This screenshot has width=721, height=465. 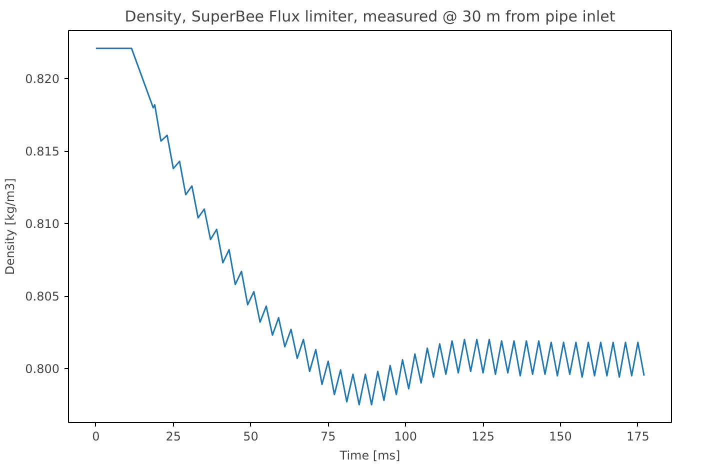 What do you see at coordinates (42, 297) in the screenshot?
I see `y-tick-label: 0.805` at bounding box center [42, 297].